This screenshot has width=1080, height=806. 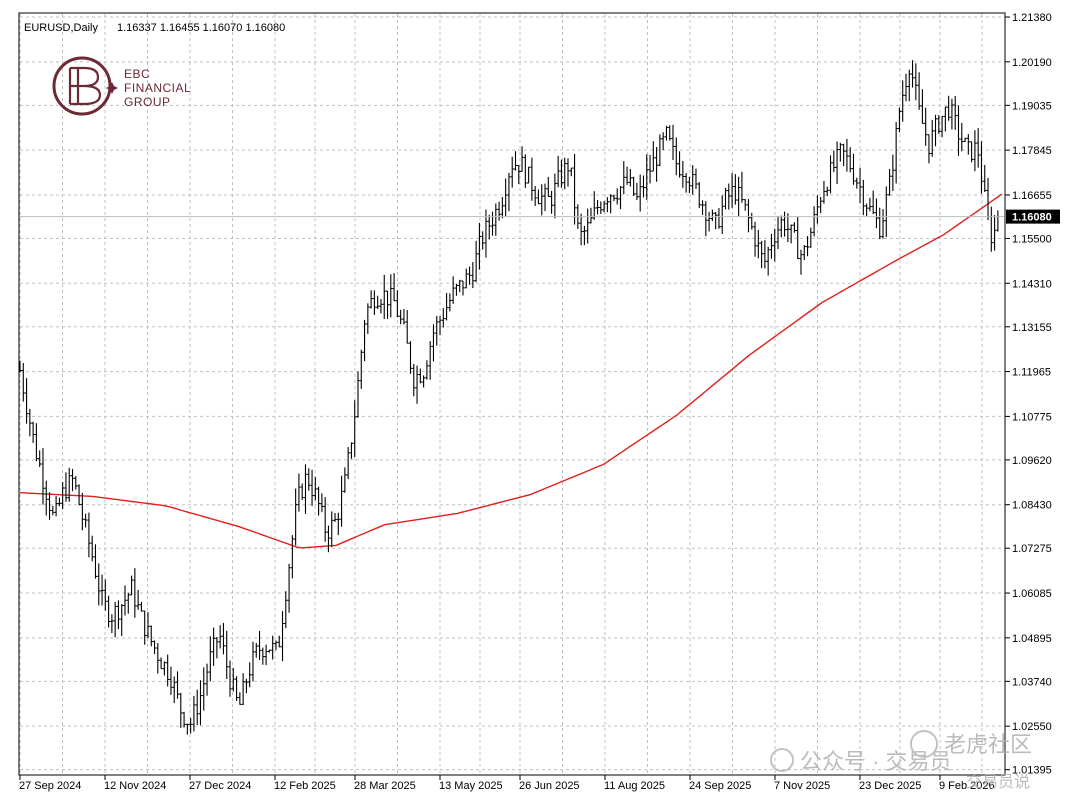 What do you see at coordinates (1032, 594) in the screenshot?
I see `y-tick-label: 1.06085` at bounding box center [1032, 594].